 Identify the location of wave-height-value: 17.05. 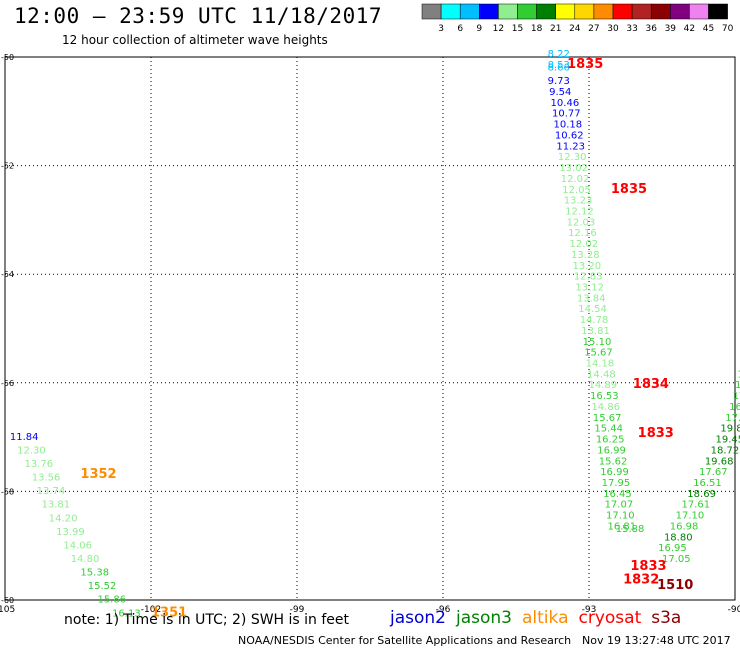
(676, 559).